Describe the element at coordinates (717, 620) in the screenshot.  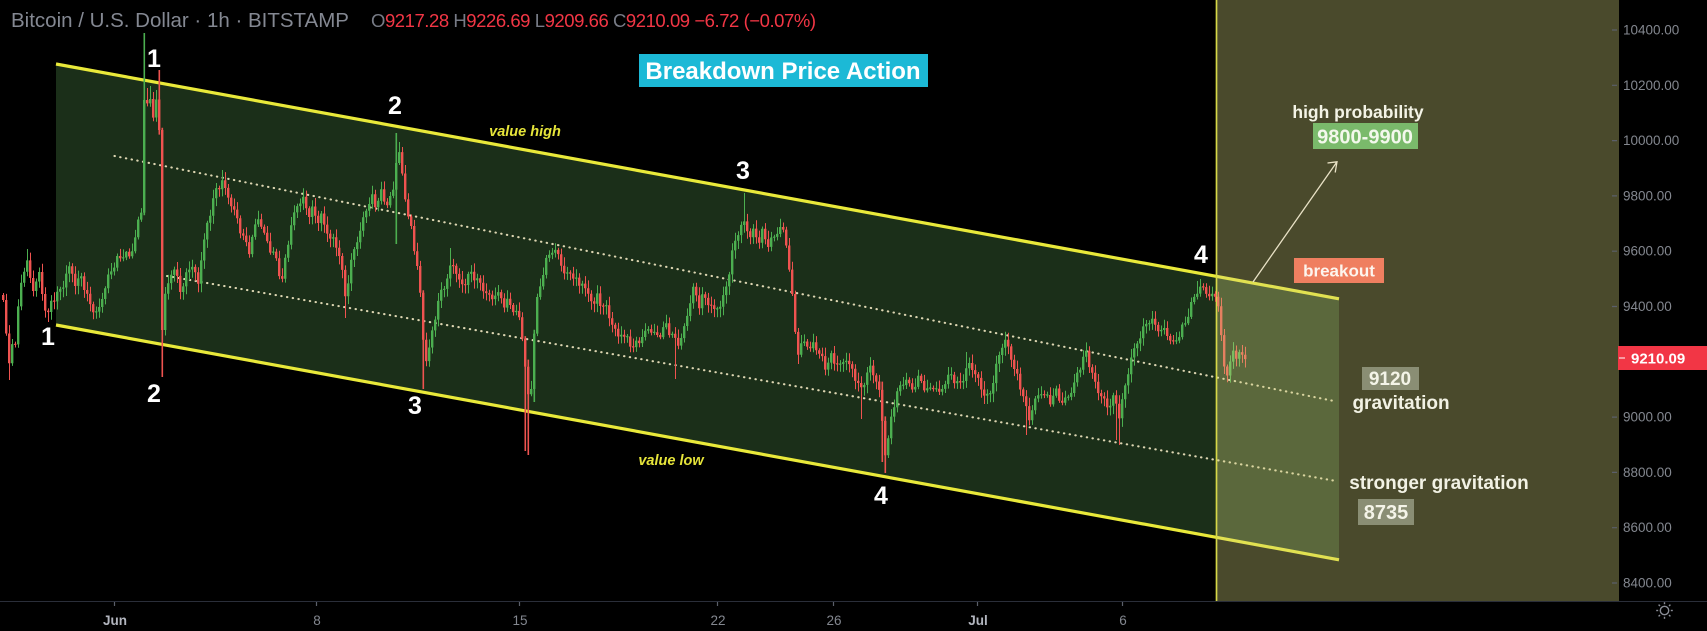
I see `svg-text: 22` at that location.